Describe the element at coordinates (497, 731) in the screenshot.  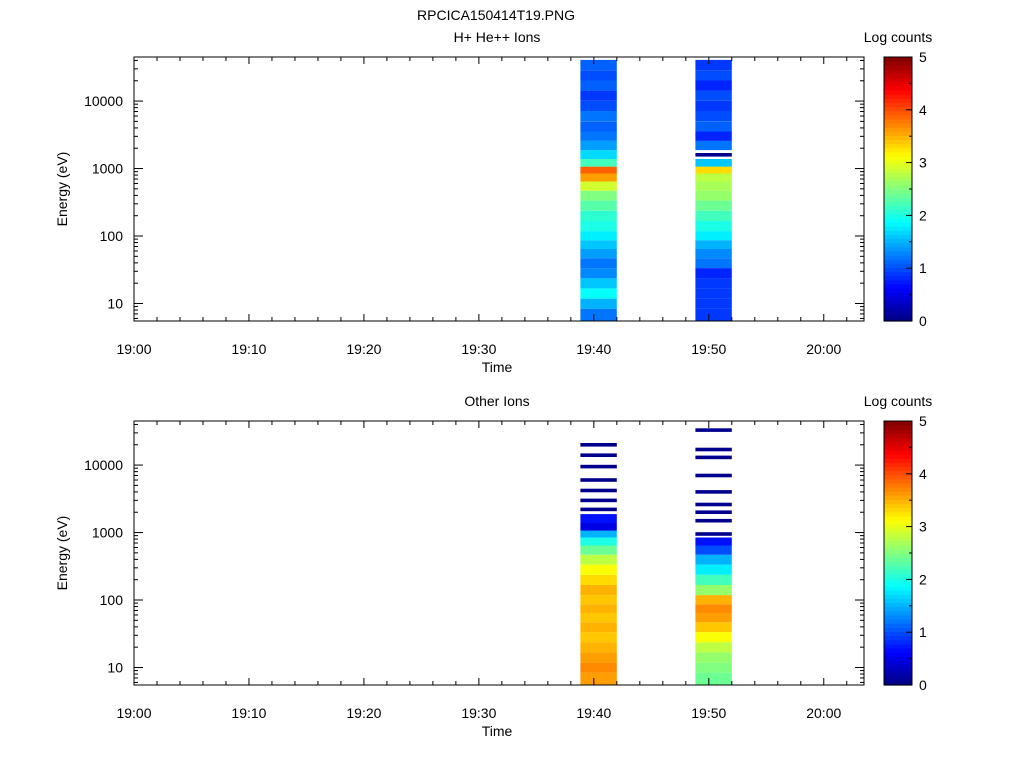
I see `x-axis-label: Time` at that location.